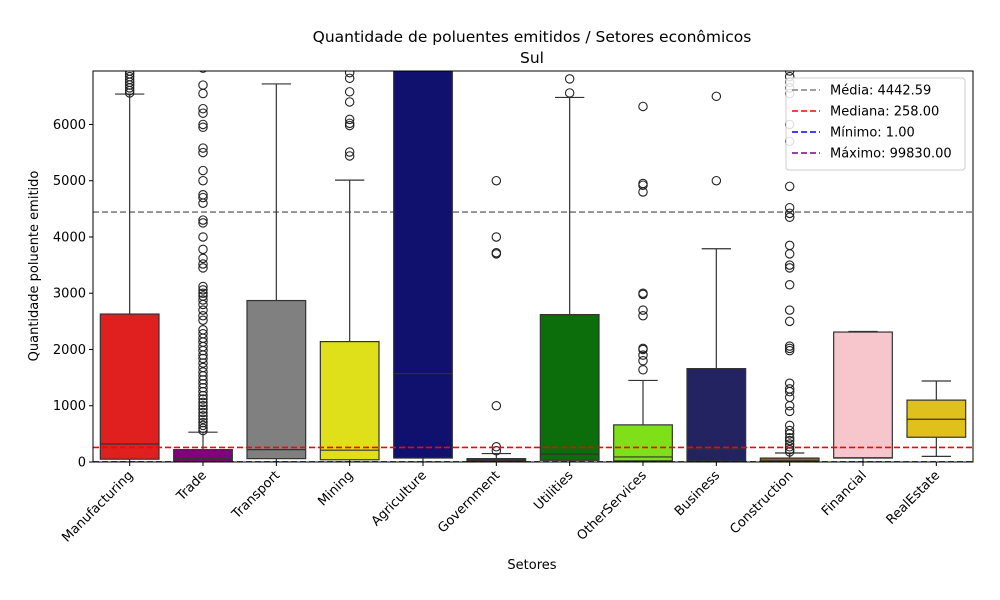 The height and width of the screenshot is (600, 1000). What do you see at coordinates (69, 237) in the screenshot?
I see `y-tick-label: 4000` at bounding box center [69, 237].